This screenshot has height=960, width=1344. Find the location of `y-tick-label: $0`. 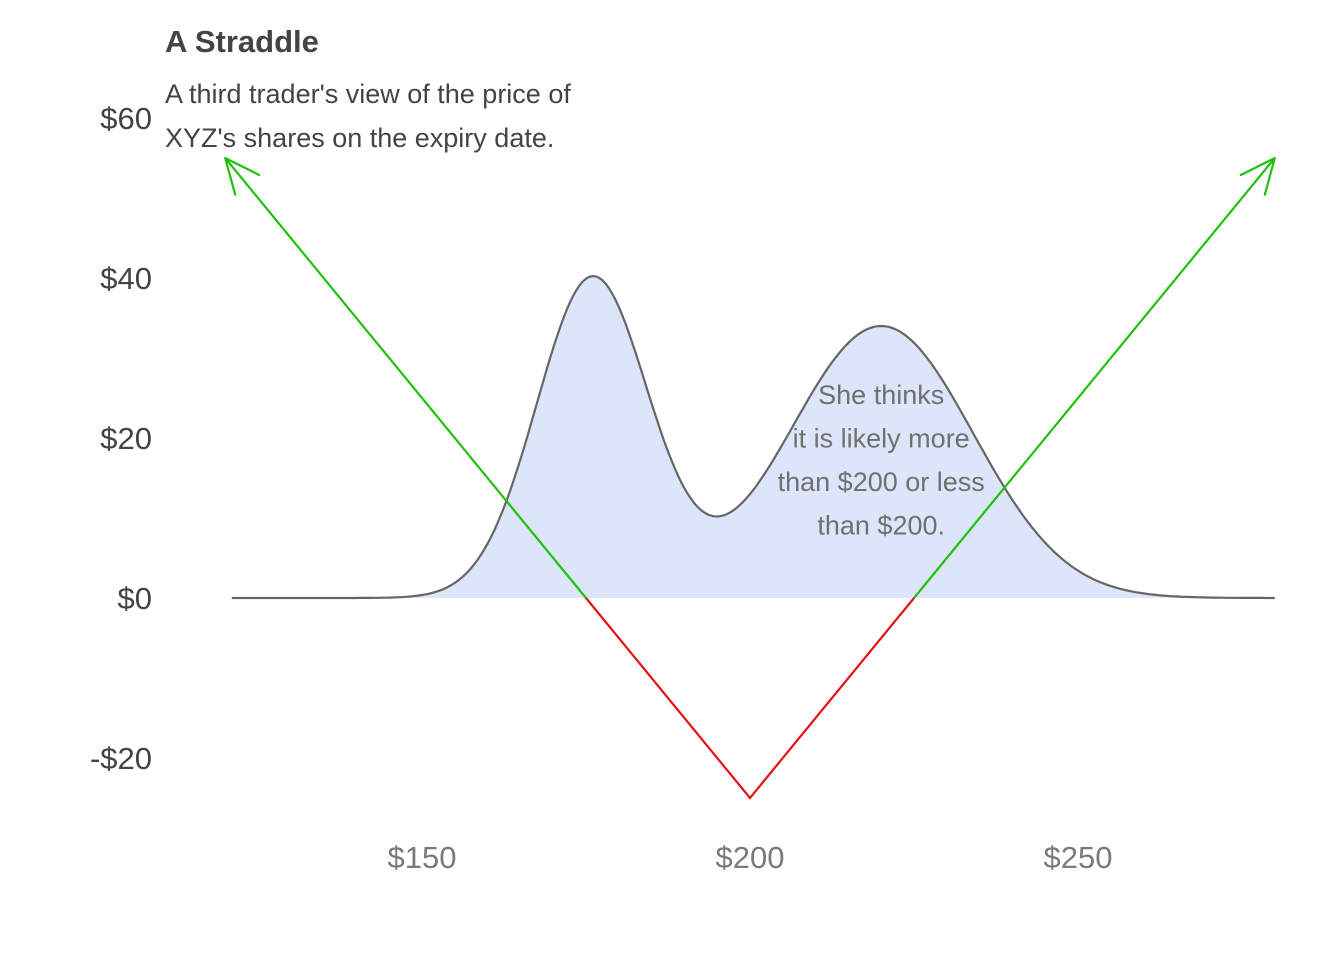

y-tick-label: $0 is located at coordinates (135, 598).